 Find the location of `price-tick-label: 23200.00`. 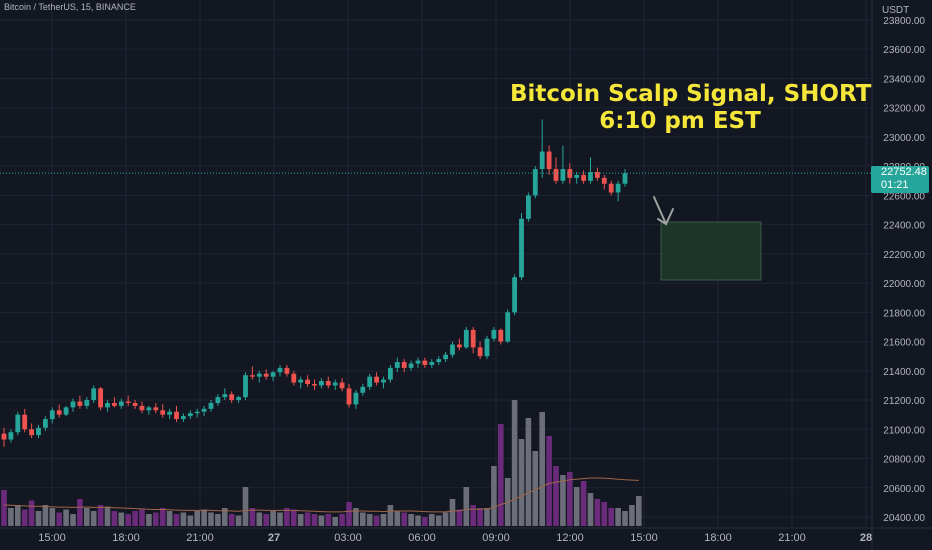

price-tick-label: 23200.00 is located at coordinates (904, 109).